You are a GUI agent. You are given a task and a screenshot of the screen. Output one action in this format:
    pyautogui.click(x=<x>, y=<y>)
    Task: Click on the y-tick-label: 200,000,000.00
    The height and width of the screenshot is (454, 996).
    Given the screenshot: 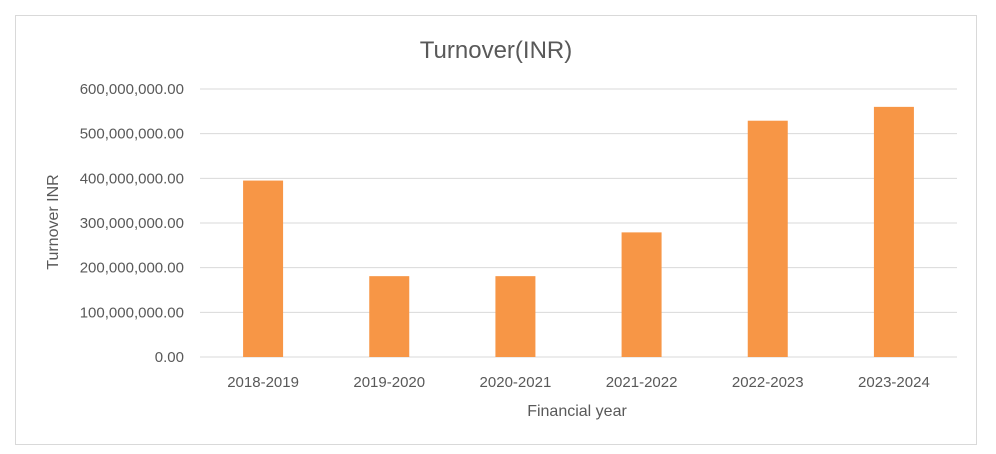 What is the action you would take?
    pyautogui.click(x=132, y=268)
    